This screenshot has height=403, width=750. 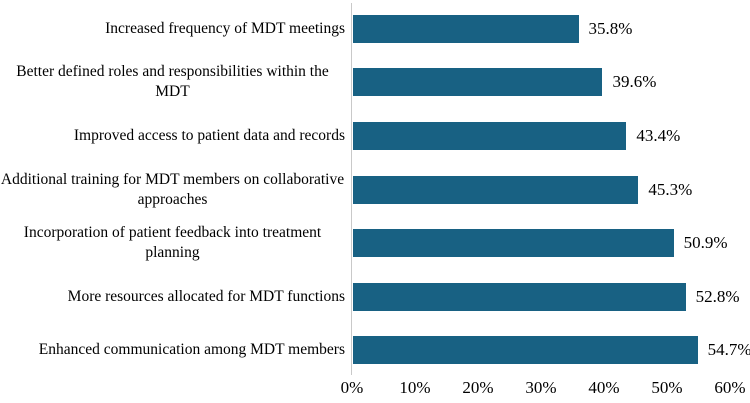 I want to click on x-tick-label: 40%, so click(x=604, y=387).